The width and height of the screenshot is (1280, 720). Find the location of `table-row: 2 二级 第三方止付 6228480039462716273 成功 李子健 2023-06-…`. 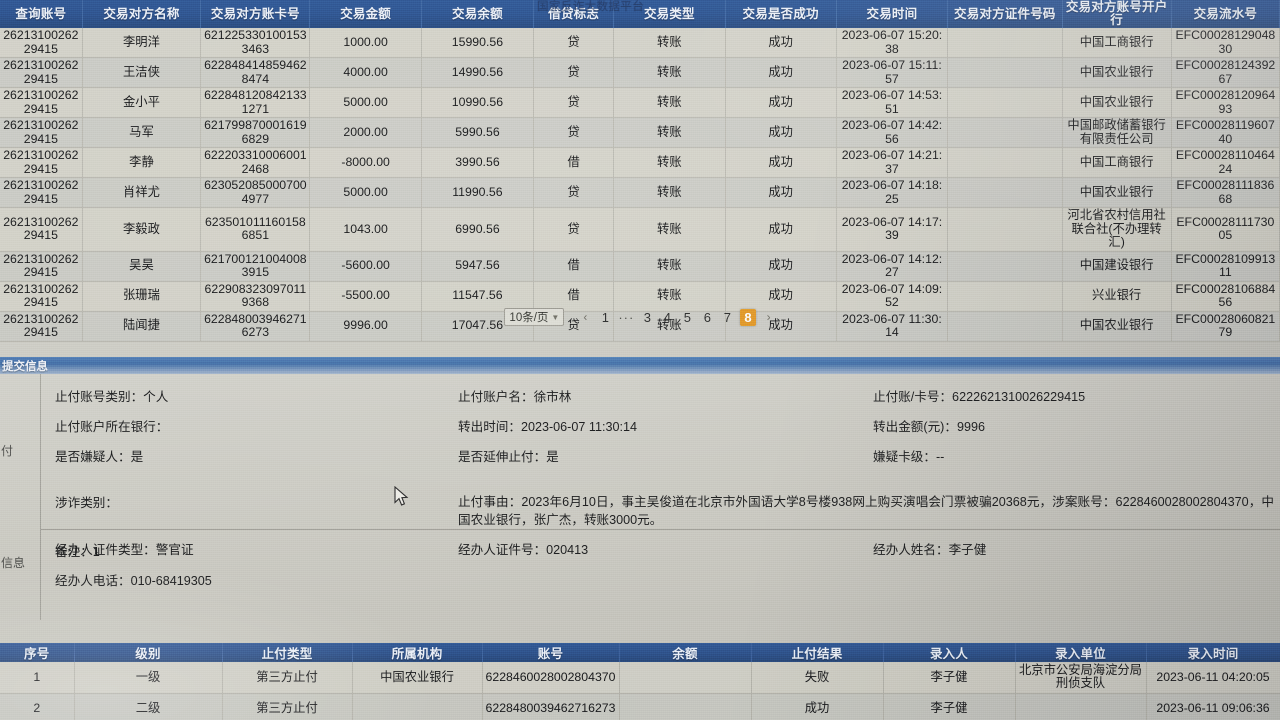

table-row: 2 二级 第三方止付 6228480039462716273 成功 李子健 2023-06-… is located at coordinates (640, 706).